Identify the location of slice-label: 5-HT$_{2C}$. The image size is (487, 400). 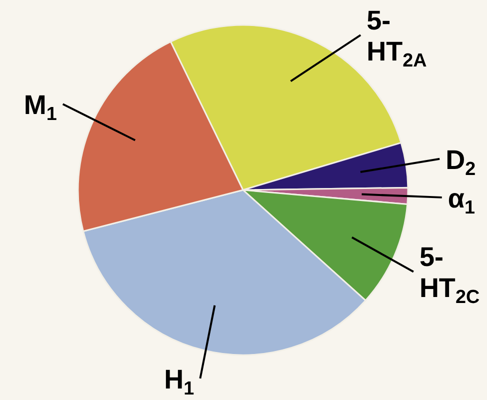
(449, 275).